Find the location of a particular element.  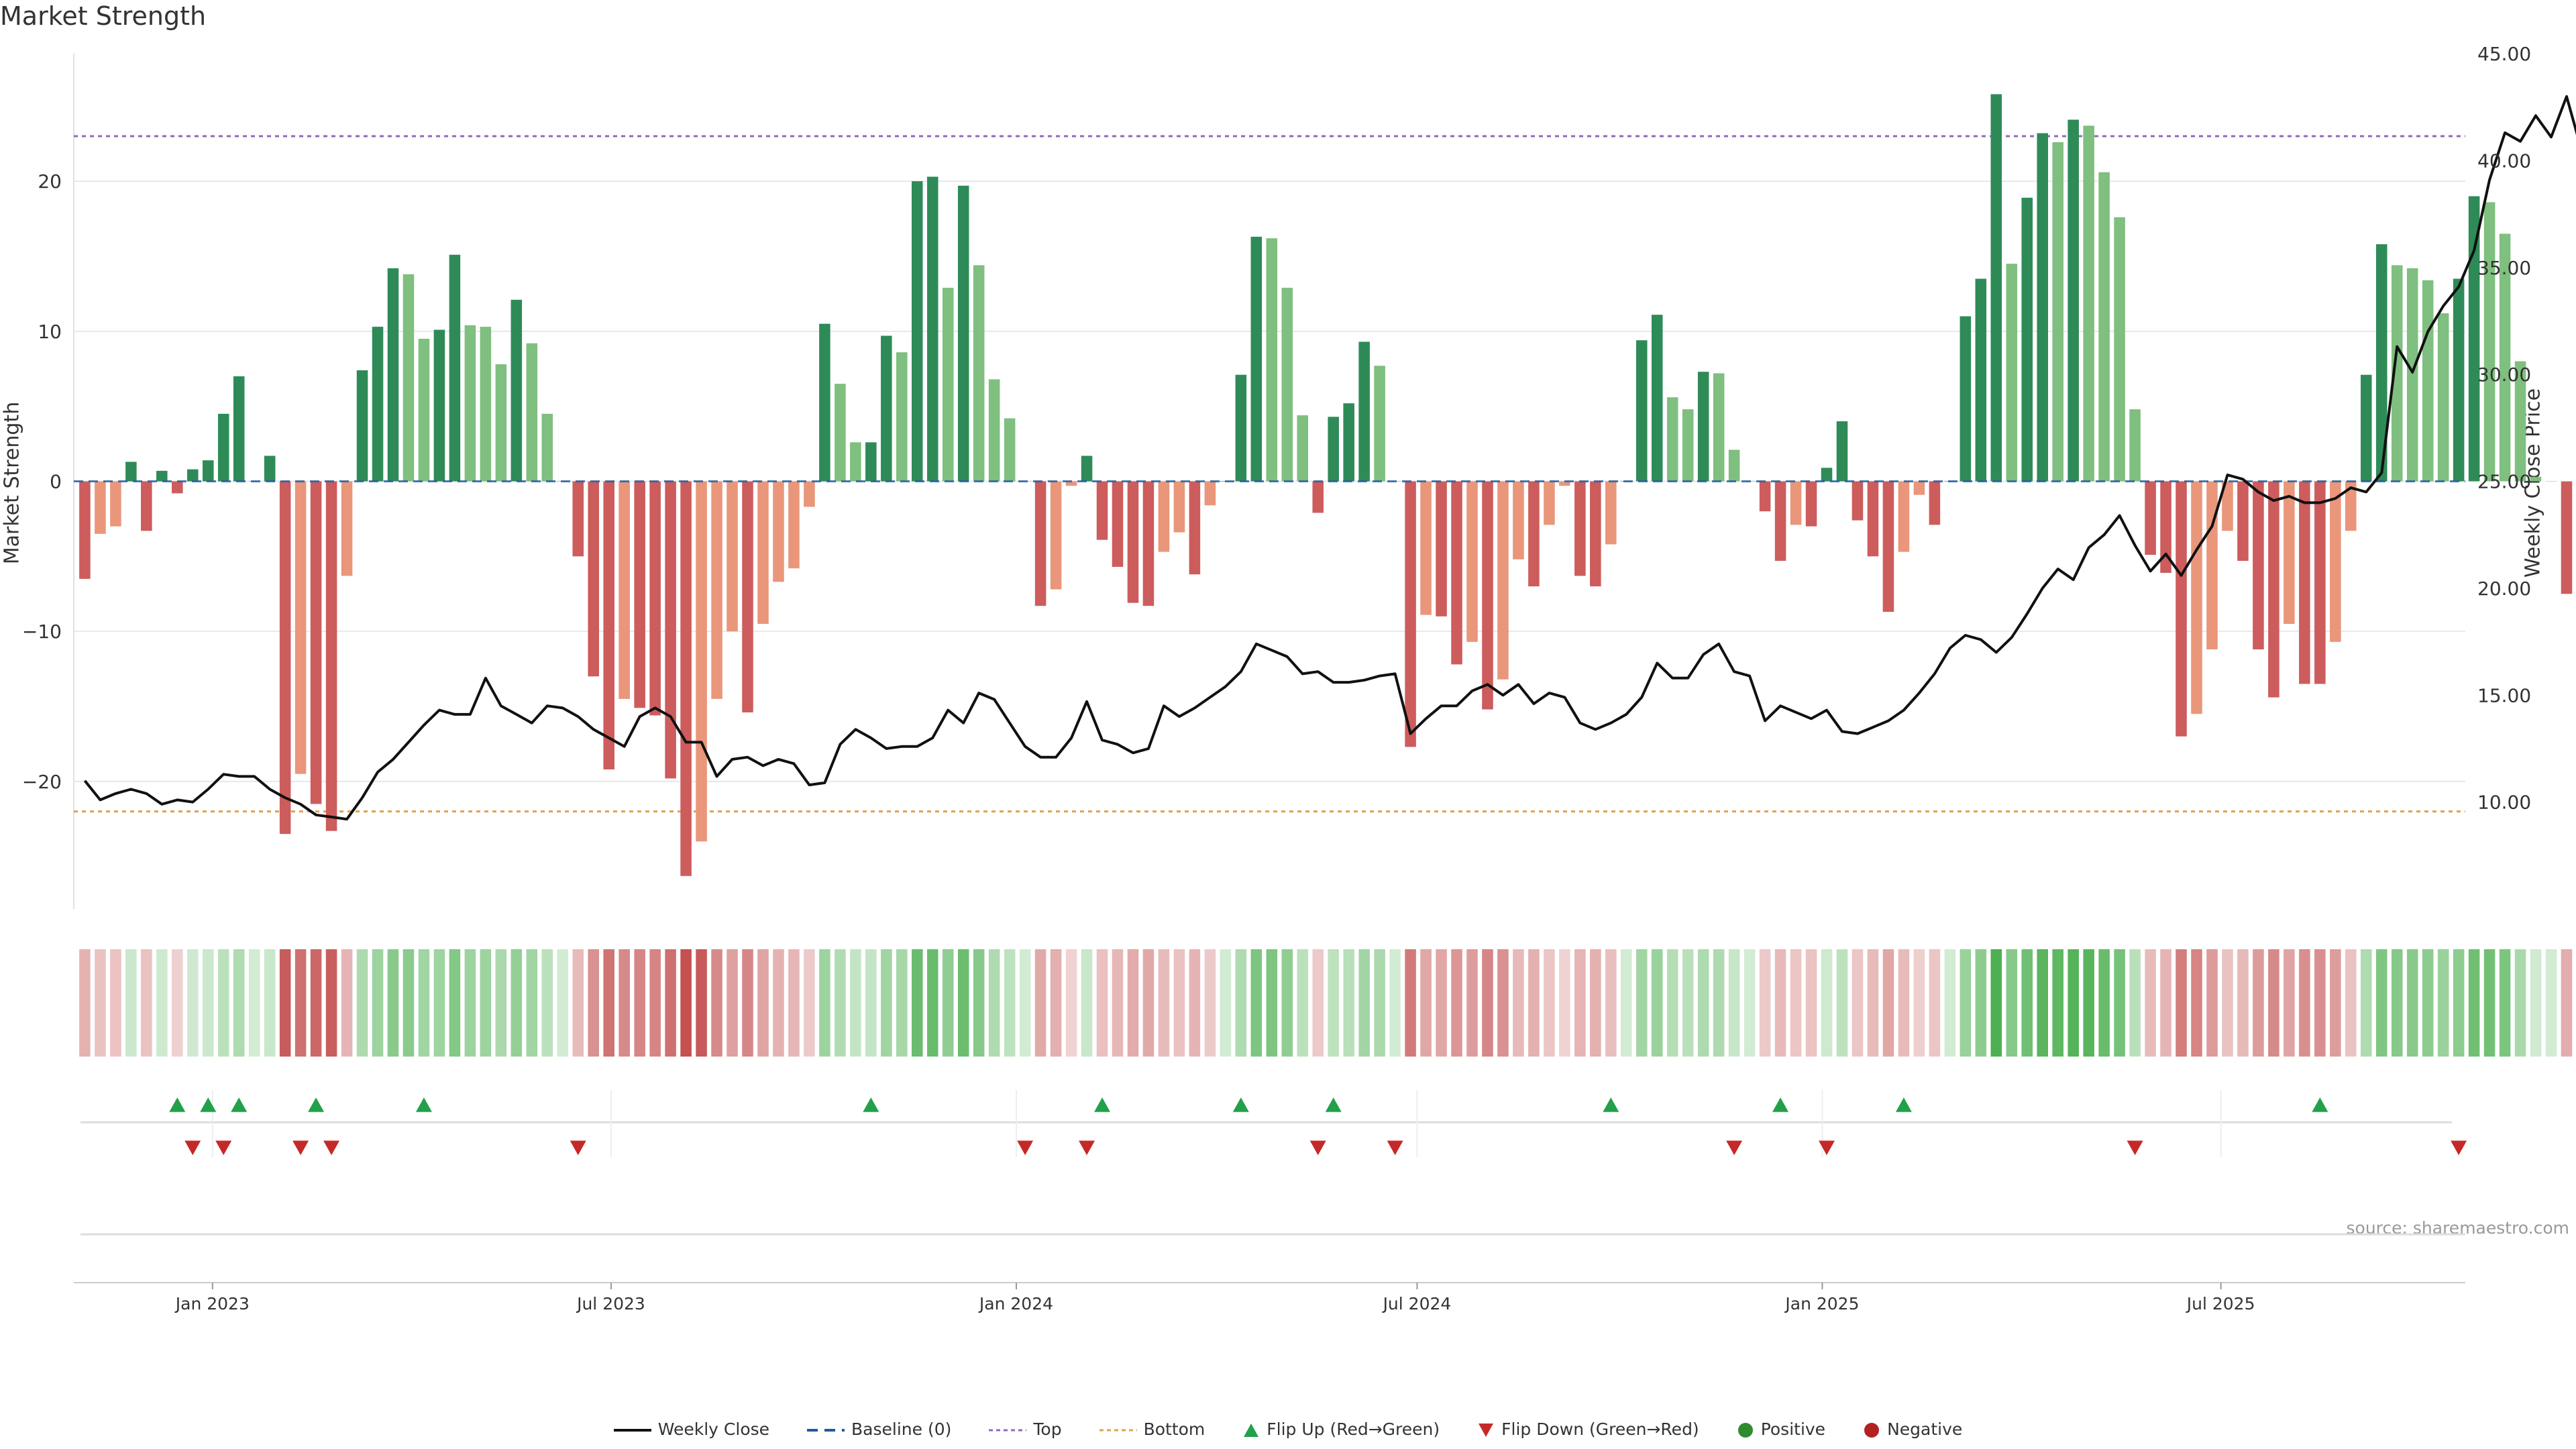

x-tick-label: Jul 2023 is located at coordinates (610, 1303).